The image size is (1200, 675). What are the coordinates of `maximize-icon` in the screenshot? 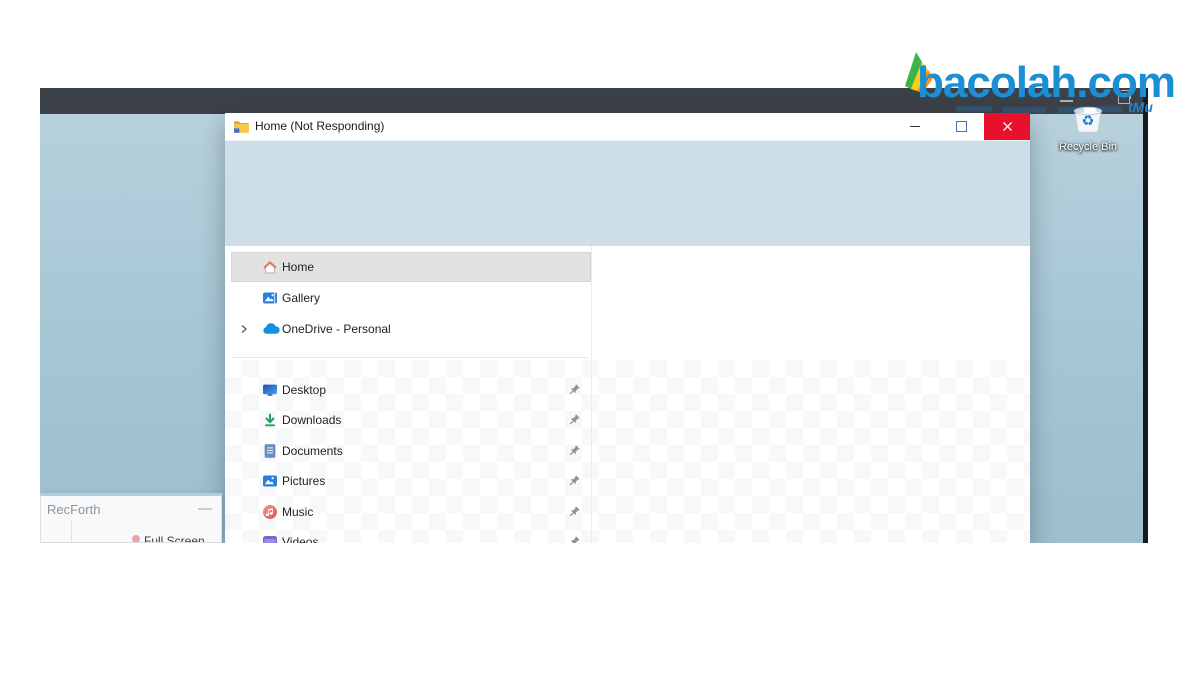 It's located at (961, 126).